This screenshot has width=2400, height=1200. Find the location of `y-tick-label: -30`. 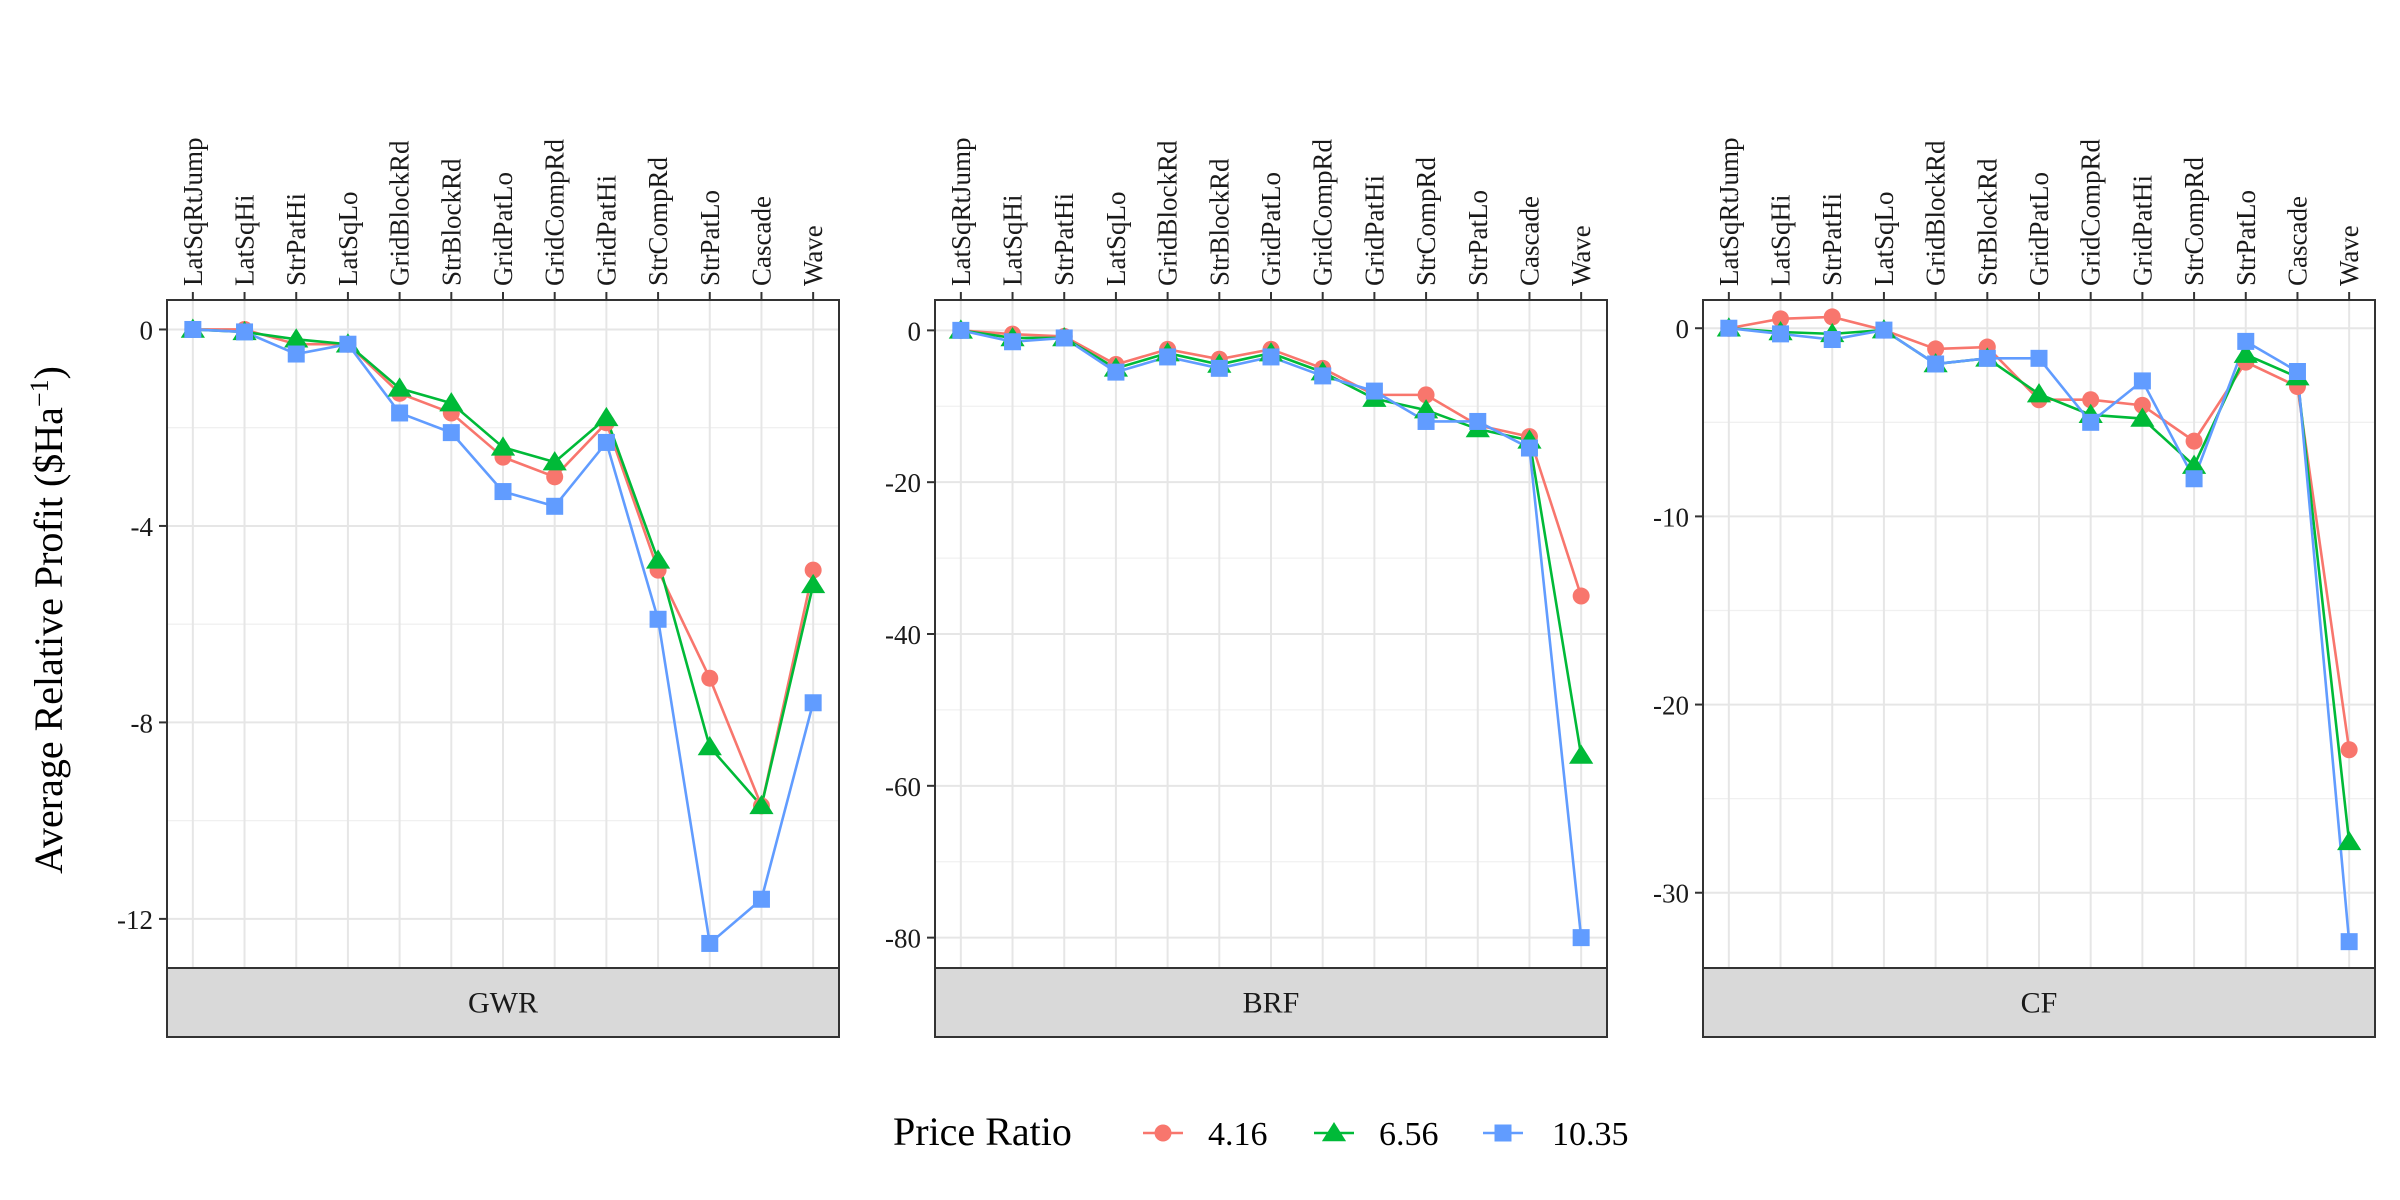

y-tick-label: -30 is located at coordinates (1671, 894).